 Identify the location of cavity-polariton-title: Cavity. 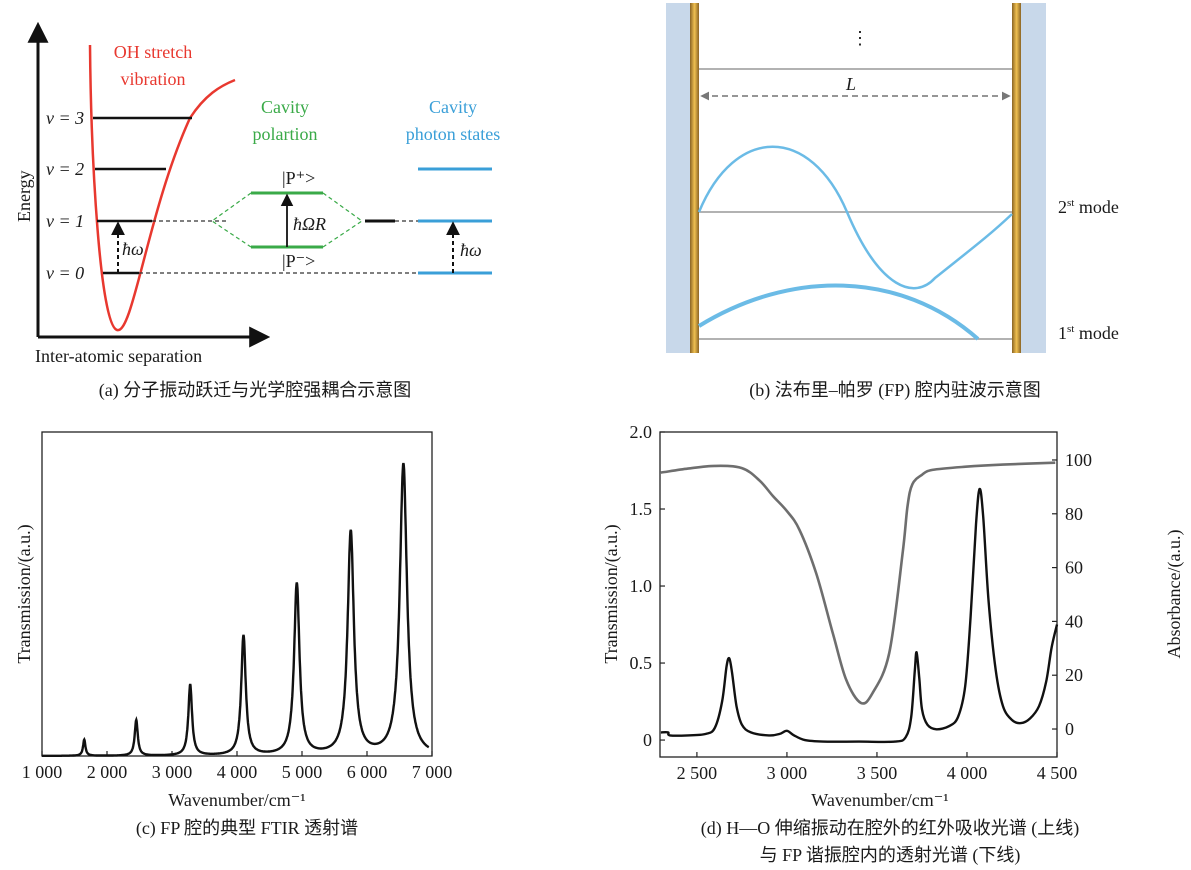
(285, 107).